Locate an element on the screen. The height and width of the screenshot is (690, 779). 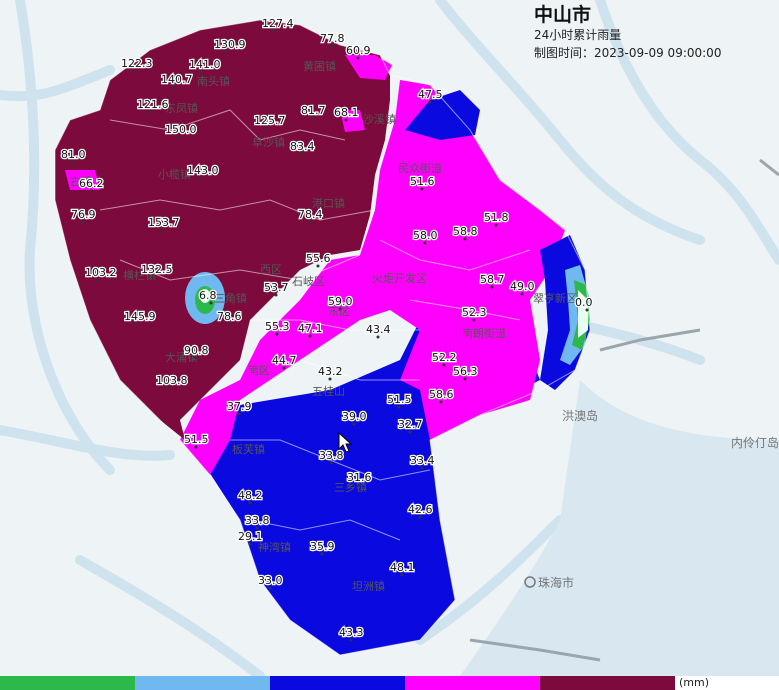
station-value: 51.8 is located at coordinates (496, 217).